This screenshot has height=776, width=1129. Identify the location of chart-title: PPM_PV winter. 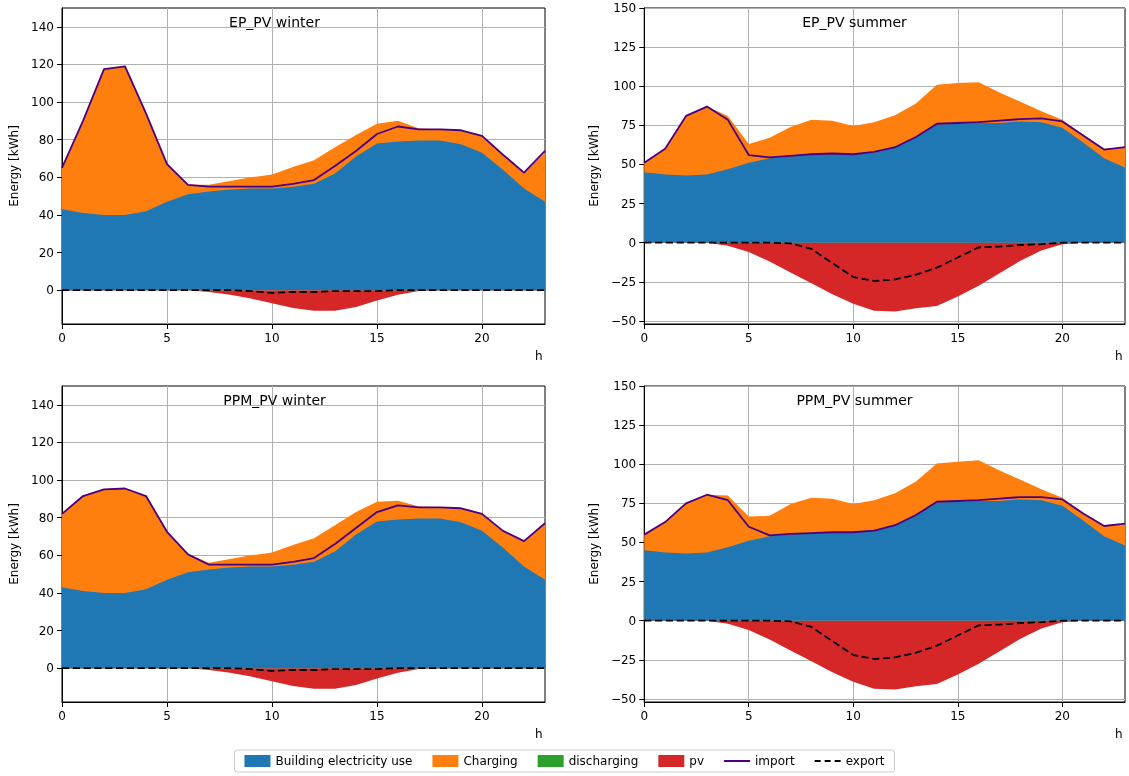
(274, 400).